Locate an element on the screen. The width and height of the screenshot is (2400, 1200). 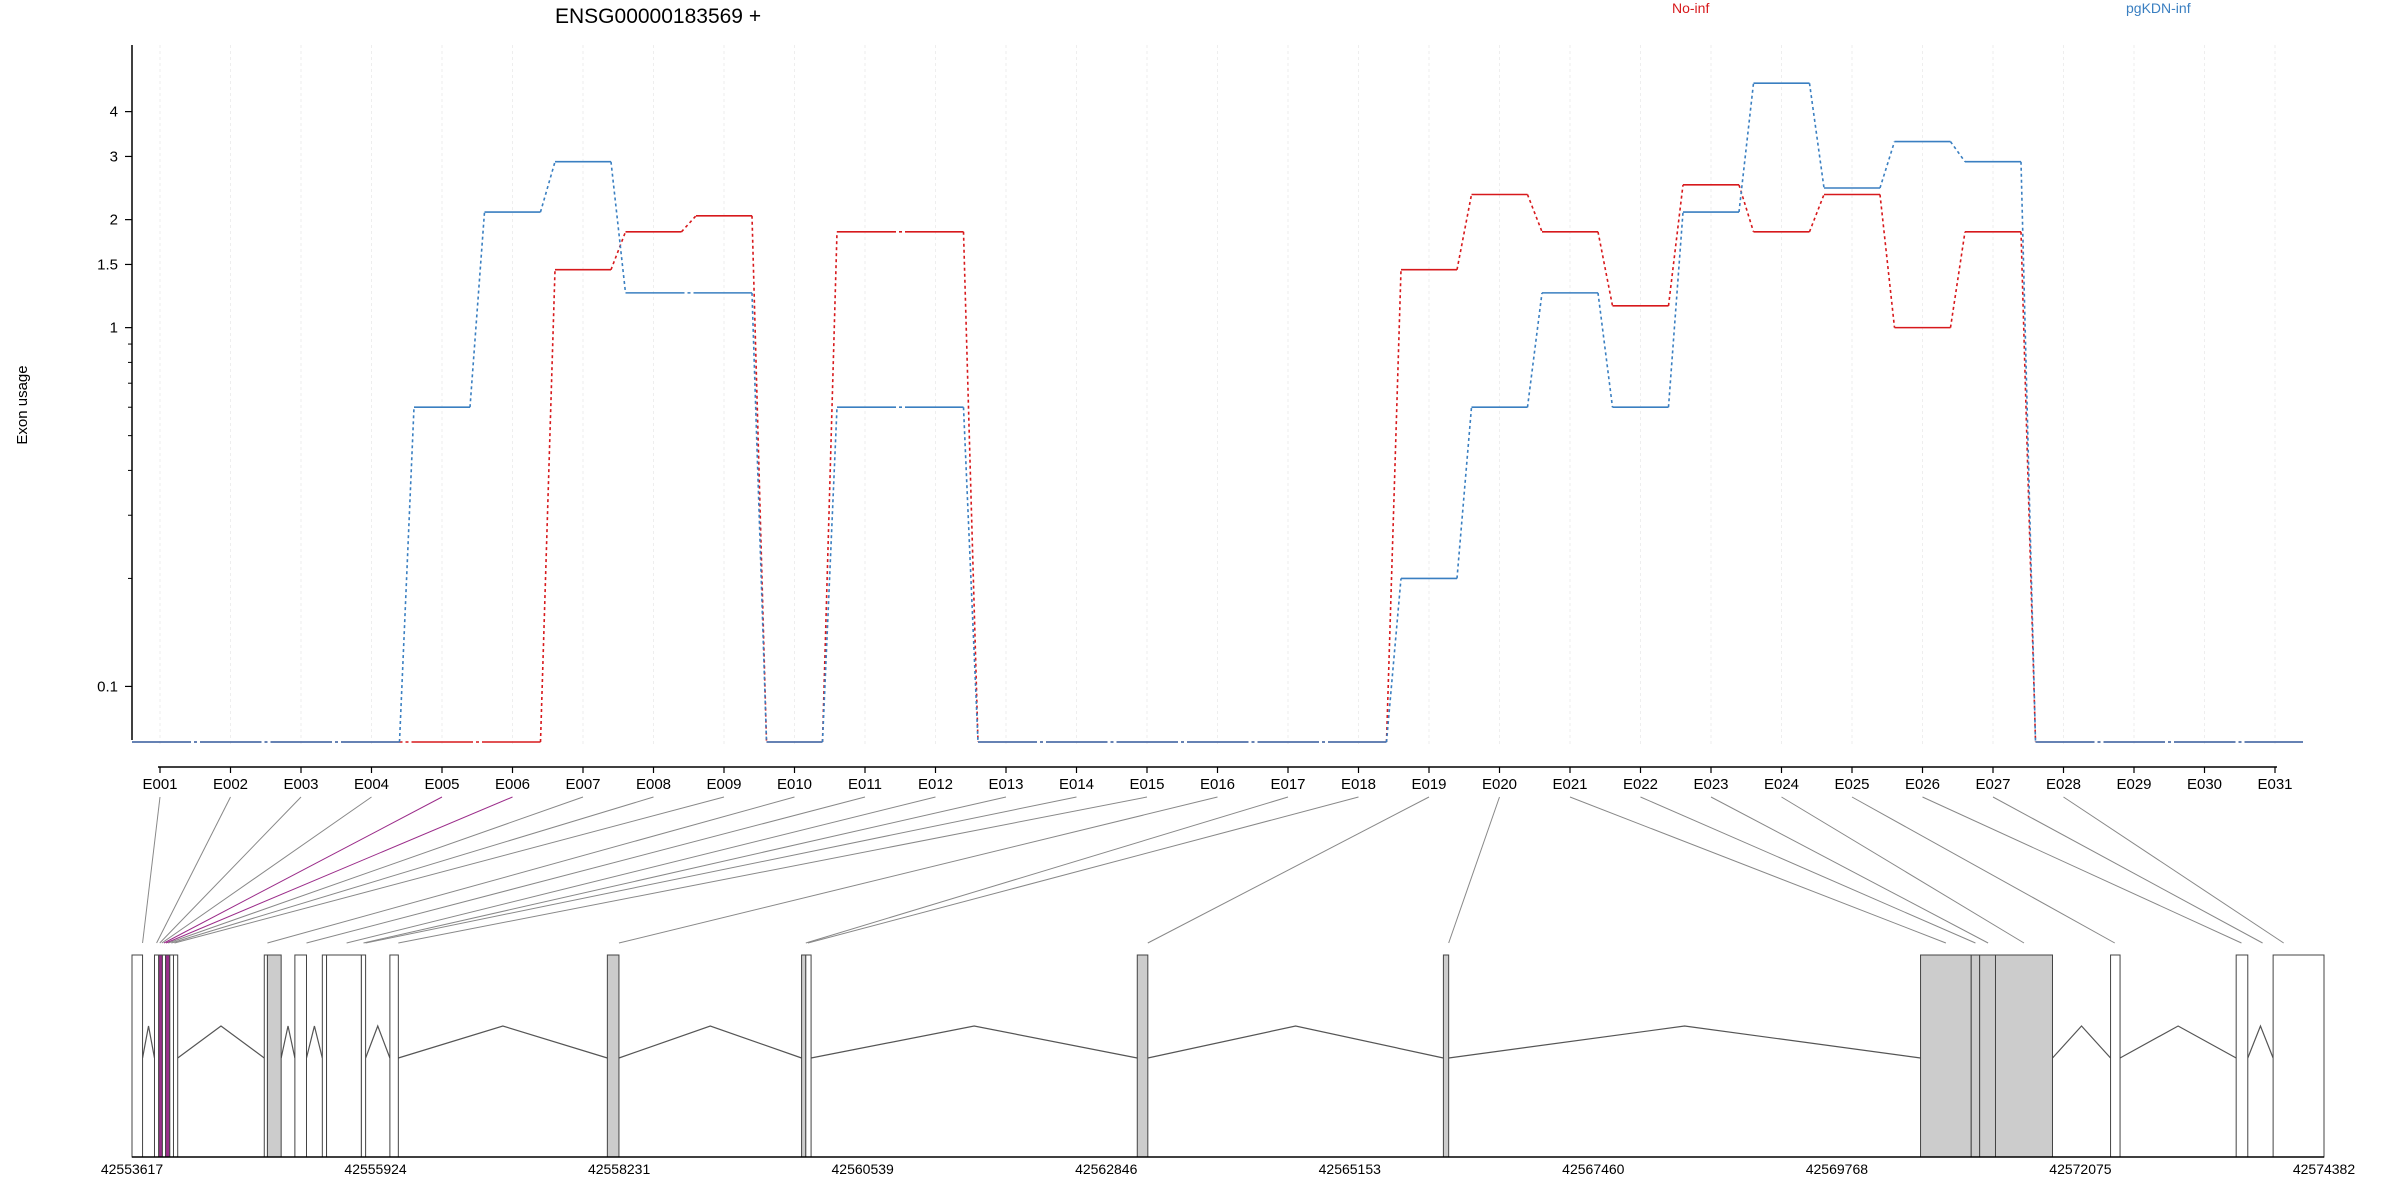
genomic-coordinate-label: 42553617 is located at coordinates (132, 1169).